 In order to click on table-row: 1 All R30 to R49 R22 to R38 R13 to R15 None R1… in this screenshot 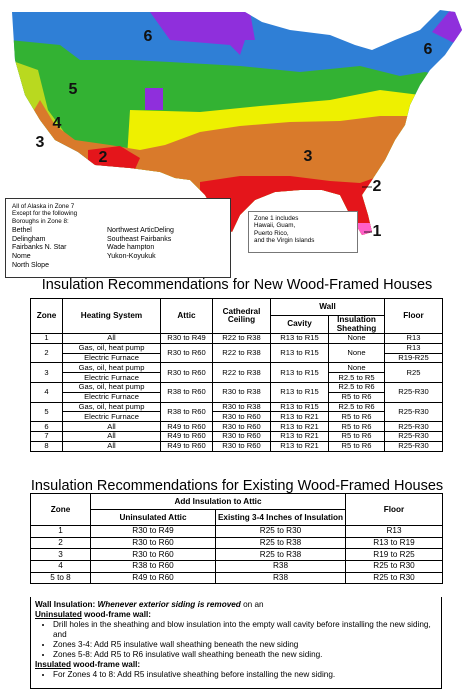, I will do `click(236, 338)`.